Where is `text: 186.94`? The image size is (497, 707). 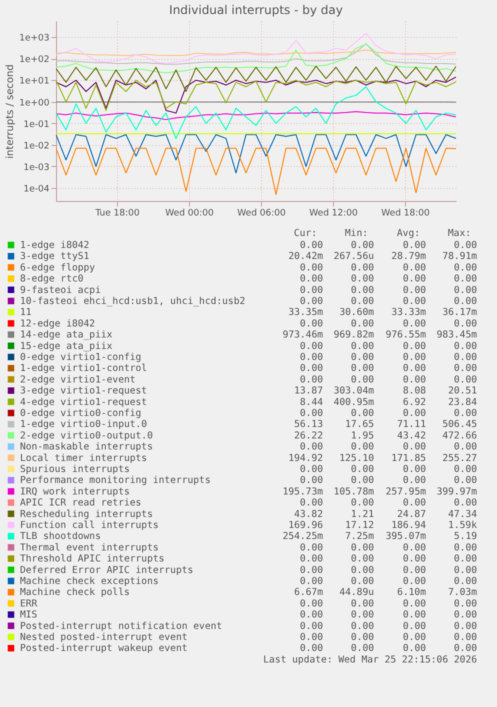 text: 186.94 is located at coordinates (408, 525).